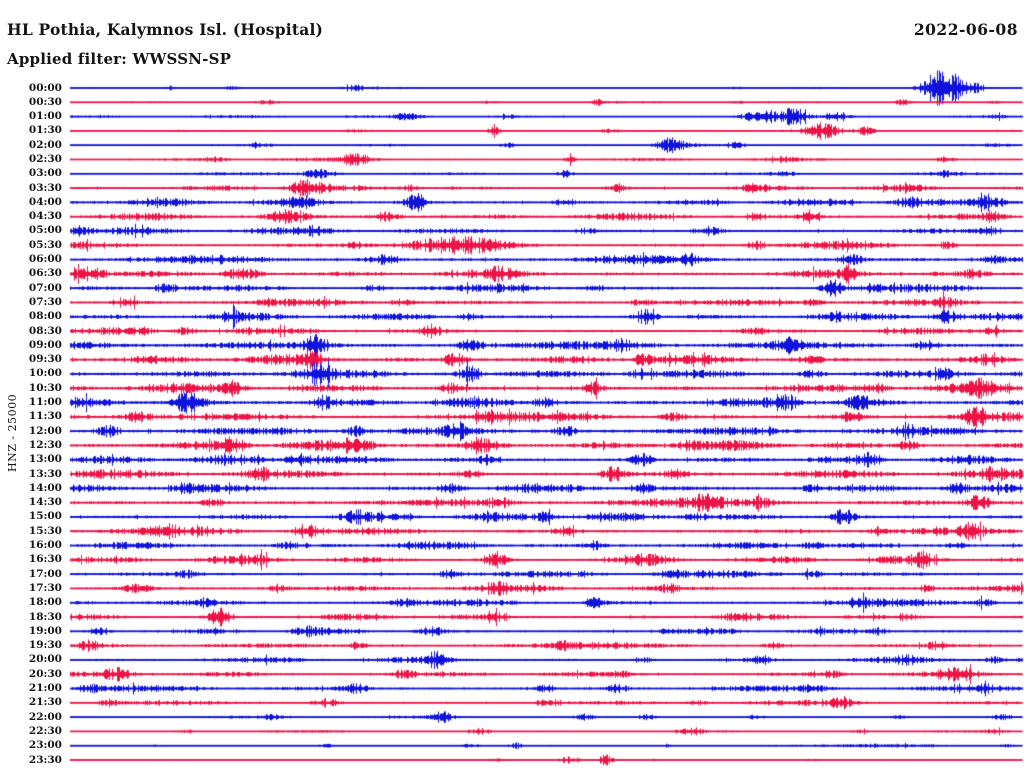 The height and width of the screenshot is (780, 1024). What do you see at coordinates (45, 301) in the screenshot?
I see `time-label: 07:30` at bounding box center [45, 301].